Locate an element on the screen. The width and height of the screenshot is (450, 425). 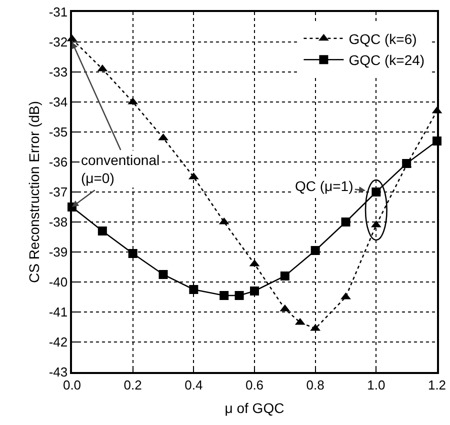
y-tick-label: -32 is located at coordinates (58, 42).